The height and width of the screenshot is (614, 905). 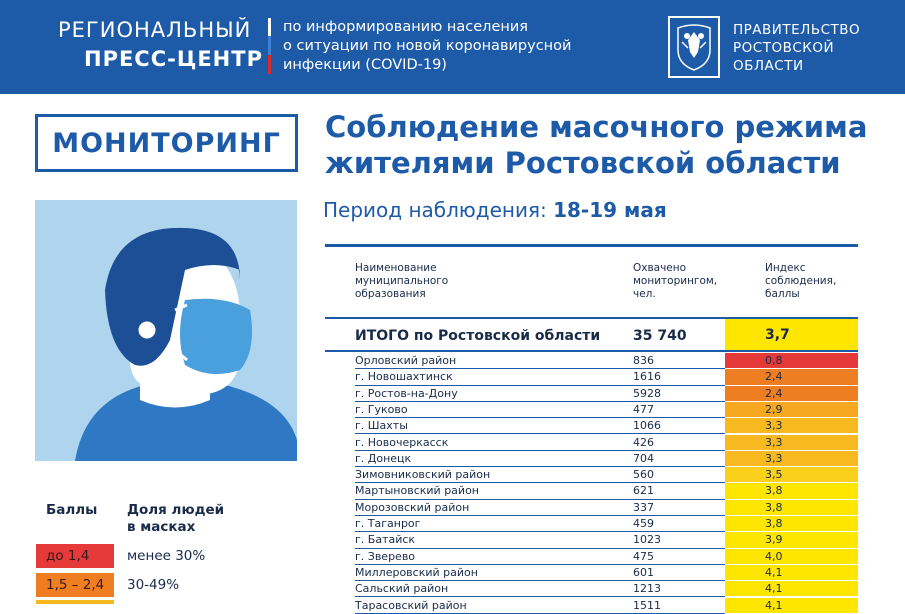 I want to click on column-header-municipality: Наименование муниципального образования, so click(x=401, y=281).